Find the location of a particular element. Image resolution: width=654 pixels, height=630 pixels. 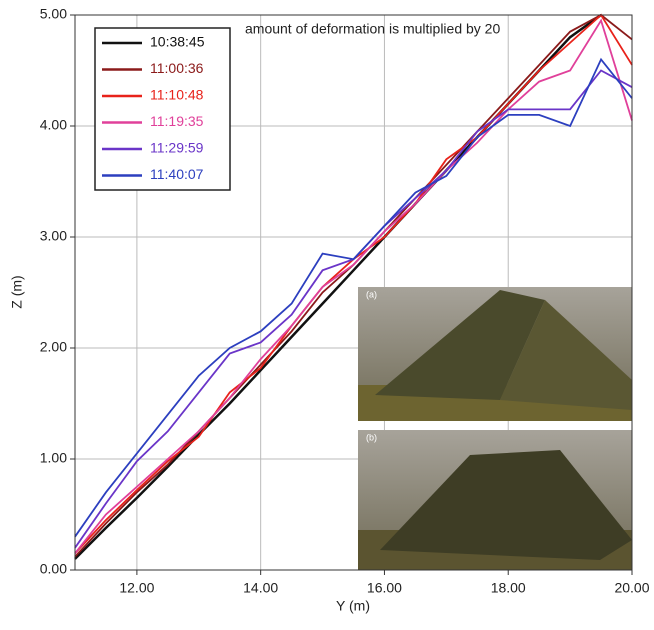

x-tick-label: 20.00 is located at coordinates (631, 588).